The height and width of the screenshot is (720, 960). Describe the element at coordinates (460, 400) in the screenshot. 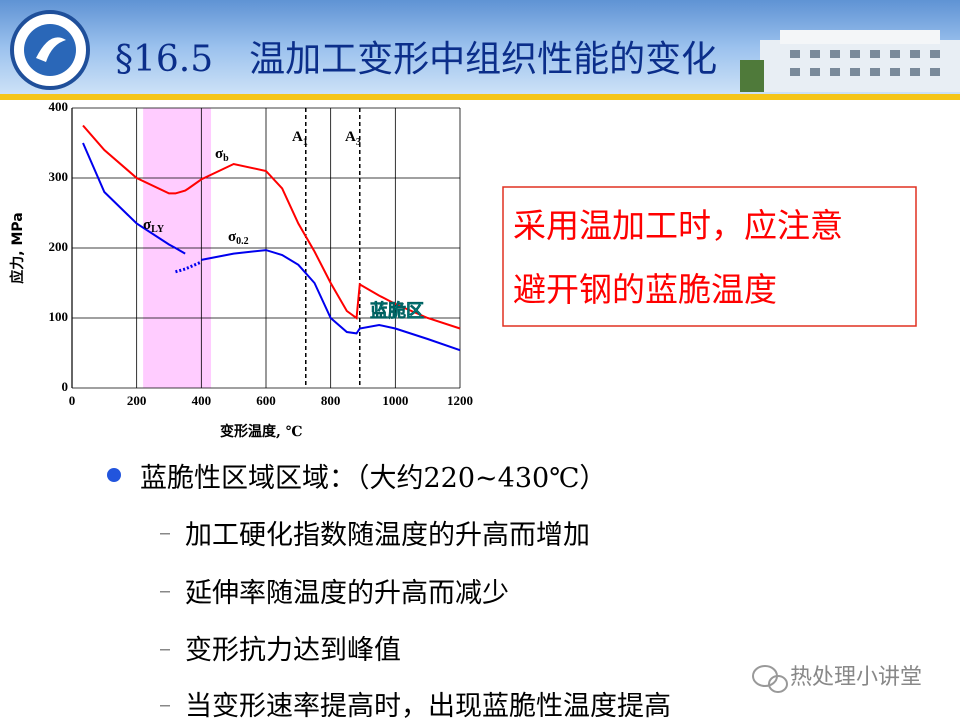

I see `x-tick-label: 1200` at that location.